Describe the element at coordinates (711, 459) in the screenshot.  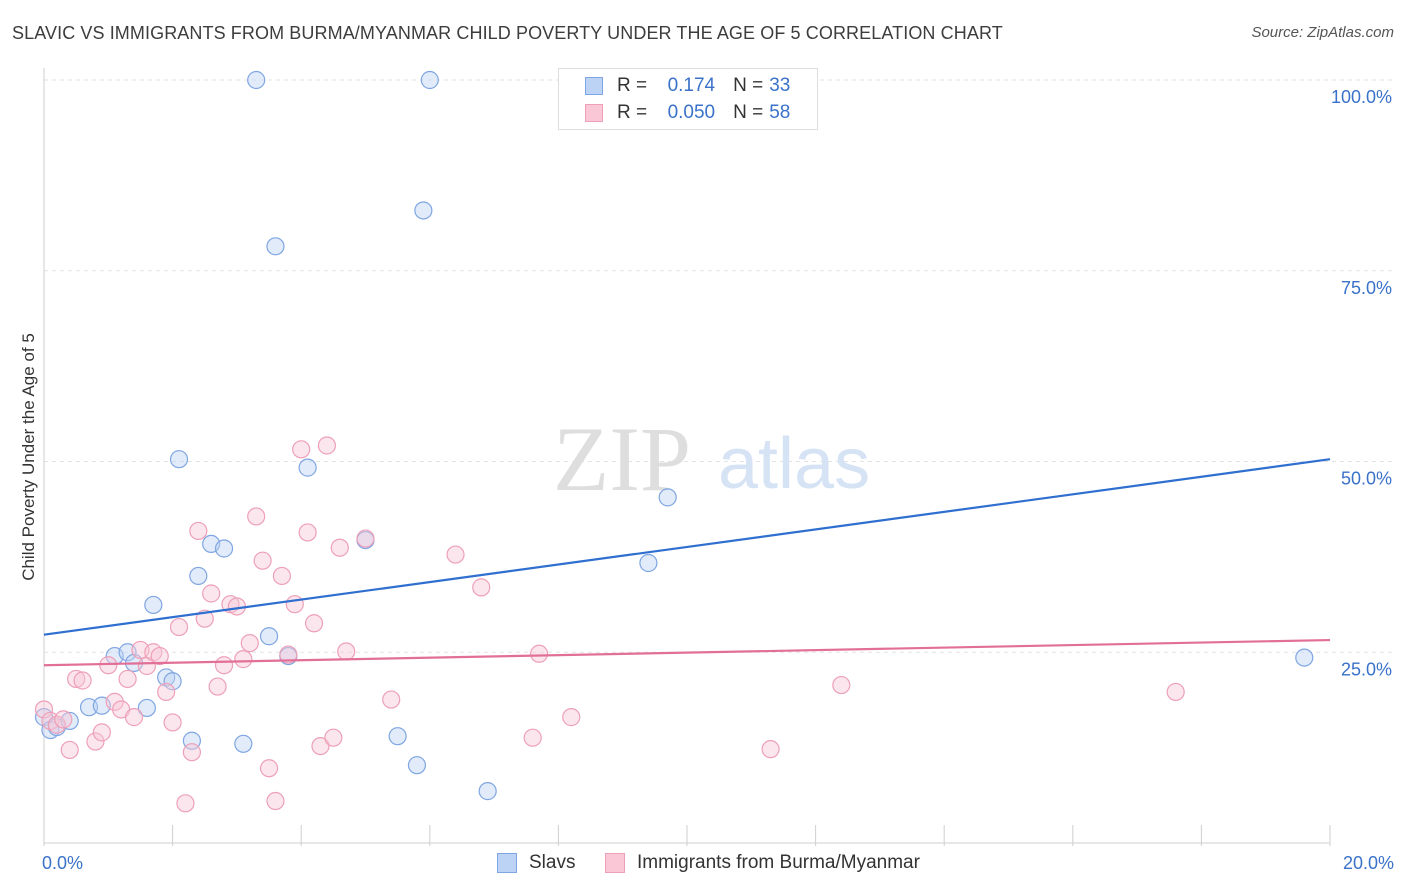
I see `watermark: ZIP atlas` at that location.